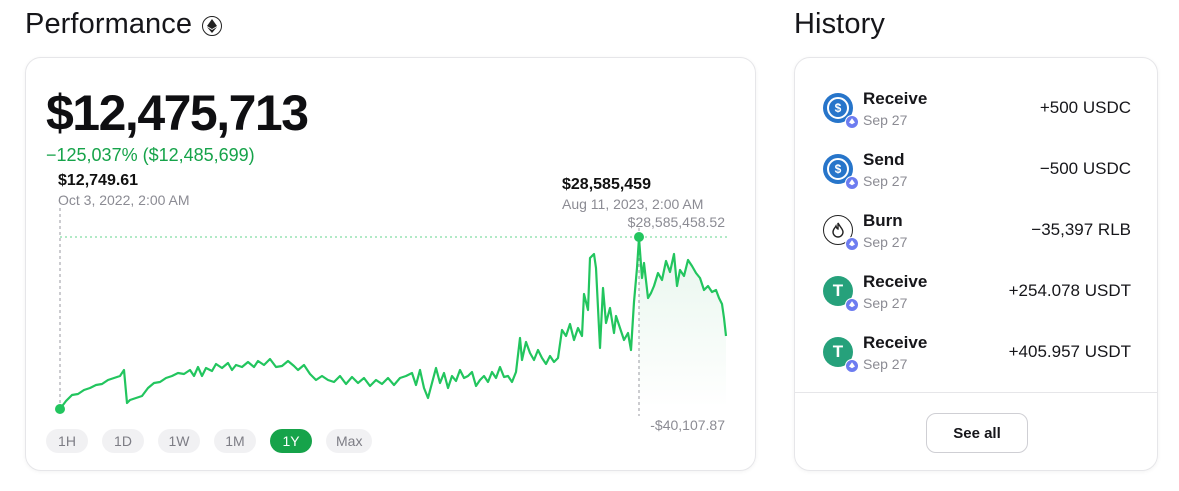  What do you see at coordinates (977, 236) in the screenshot?
I see `history-item: Burn Sep 27 −35,397 RLB` at bounding box center [977, 236].